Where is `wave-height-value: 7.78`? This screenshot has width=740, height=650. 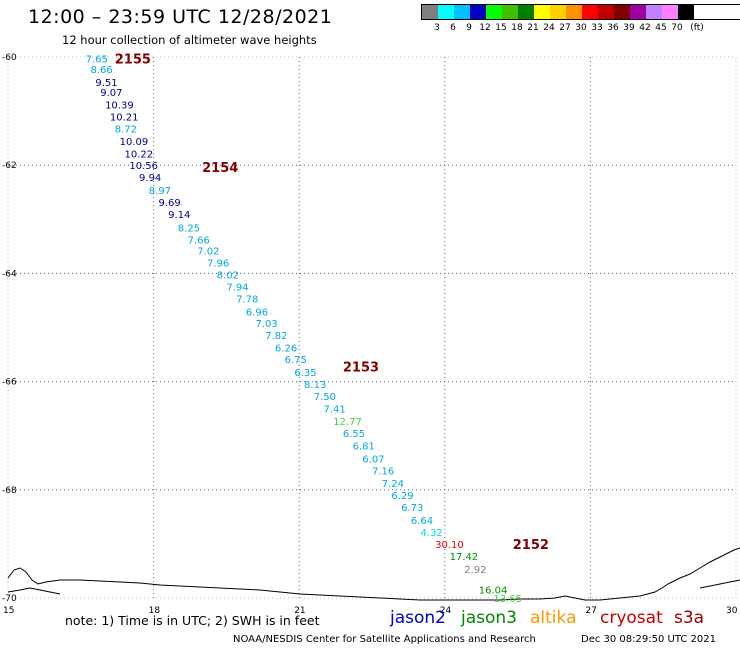
wave-height-value: 7.78 is located at coordinates (247, 299).